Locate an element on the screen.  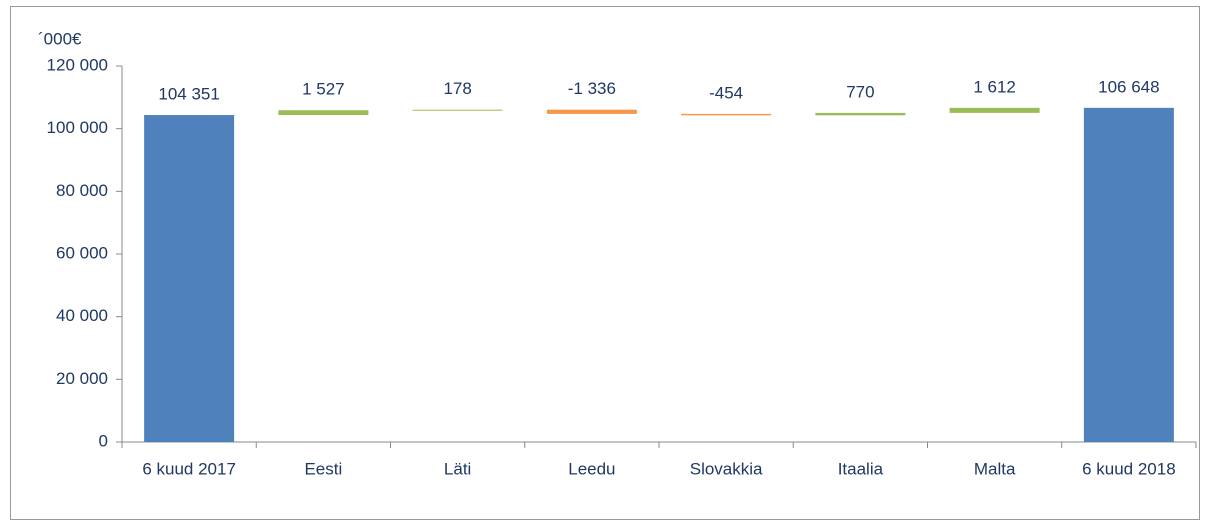
x-tick-label: Leedu is located at coordinates (591, 468).